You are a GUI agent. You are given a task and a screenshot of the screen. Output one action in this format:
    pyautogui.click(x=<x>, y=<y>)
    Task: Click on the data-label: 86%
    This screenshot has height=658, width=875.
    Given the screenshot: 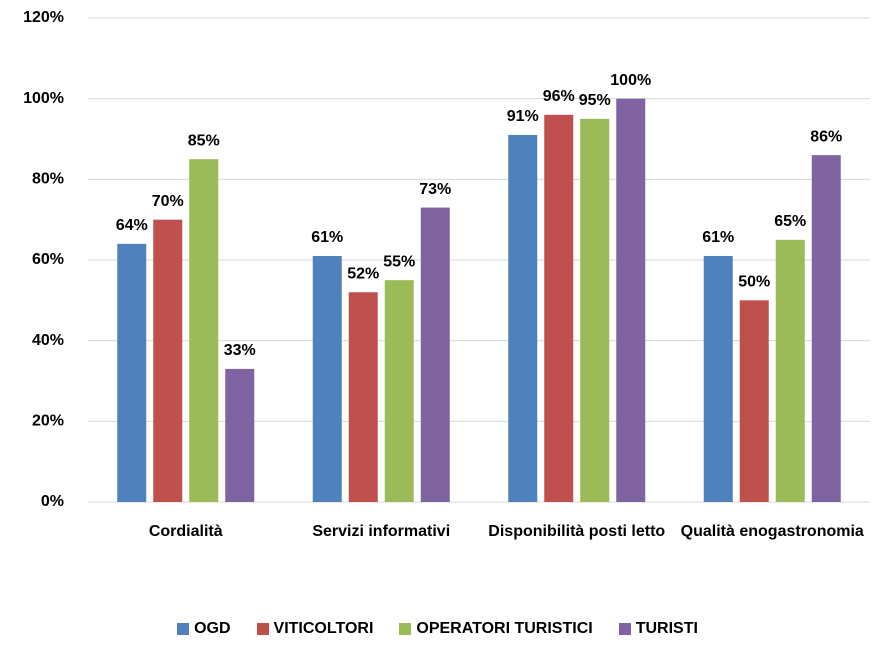 What is the action you would take?
    pyautogui.click(x=826, y=136)
    